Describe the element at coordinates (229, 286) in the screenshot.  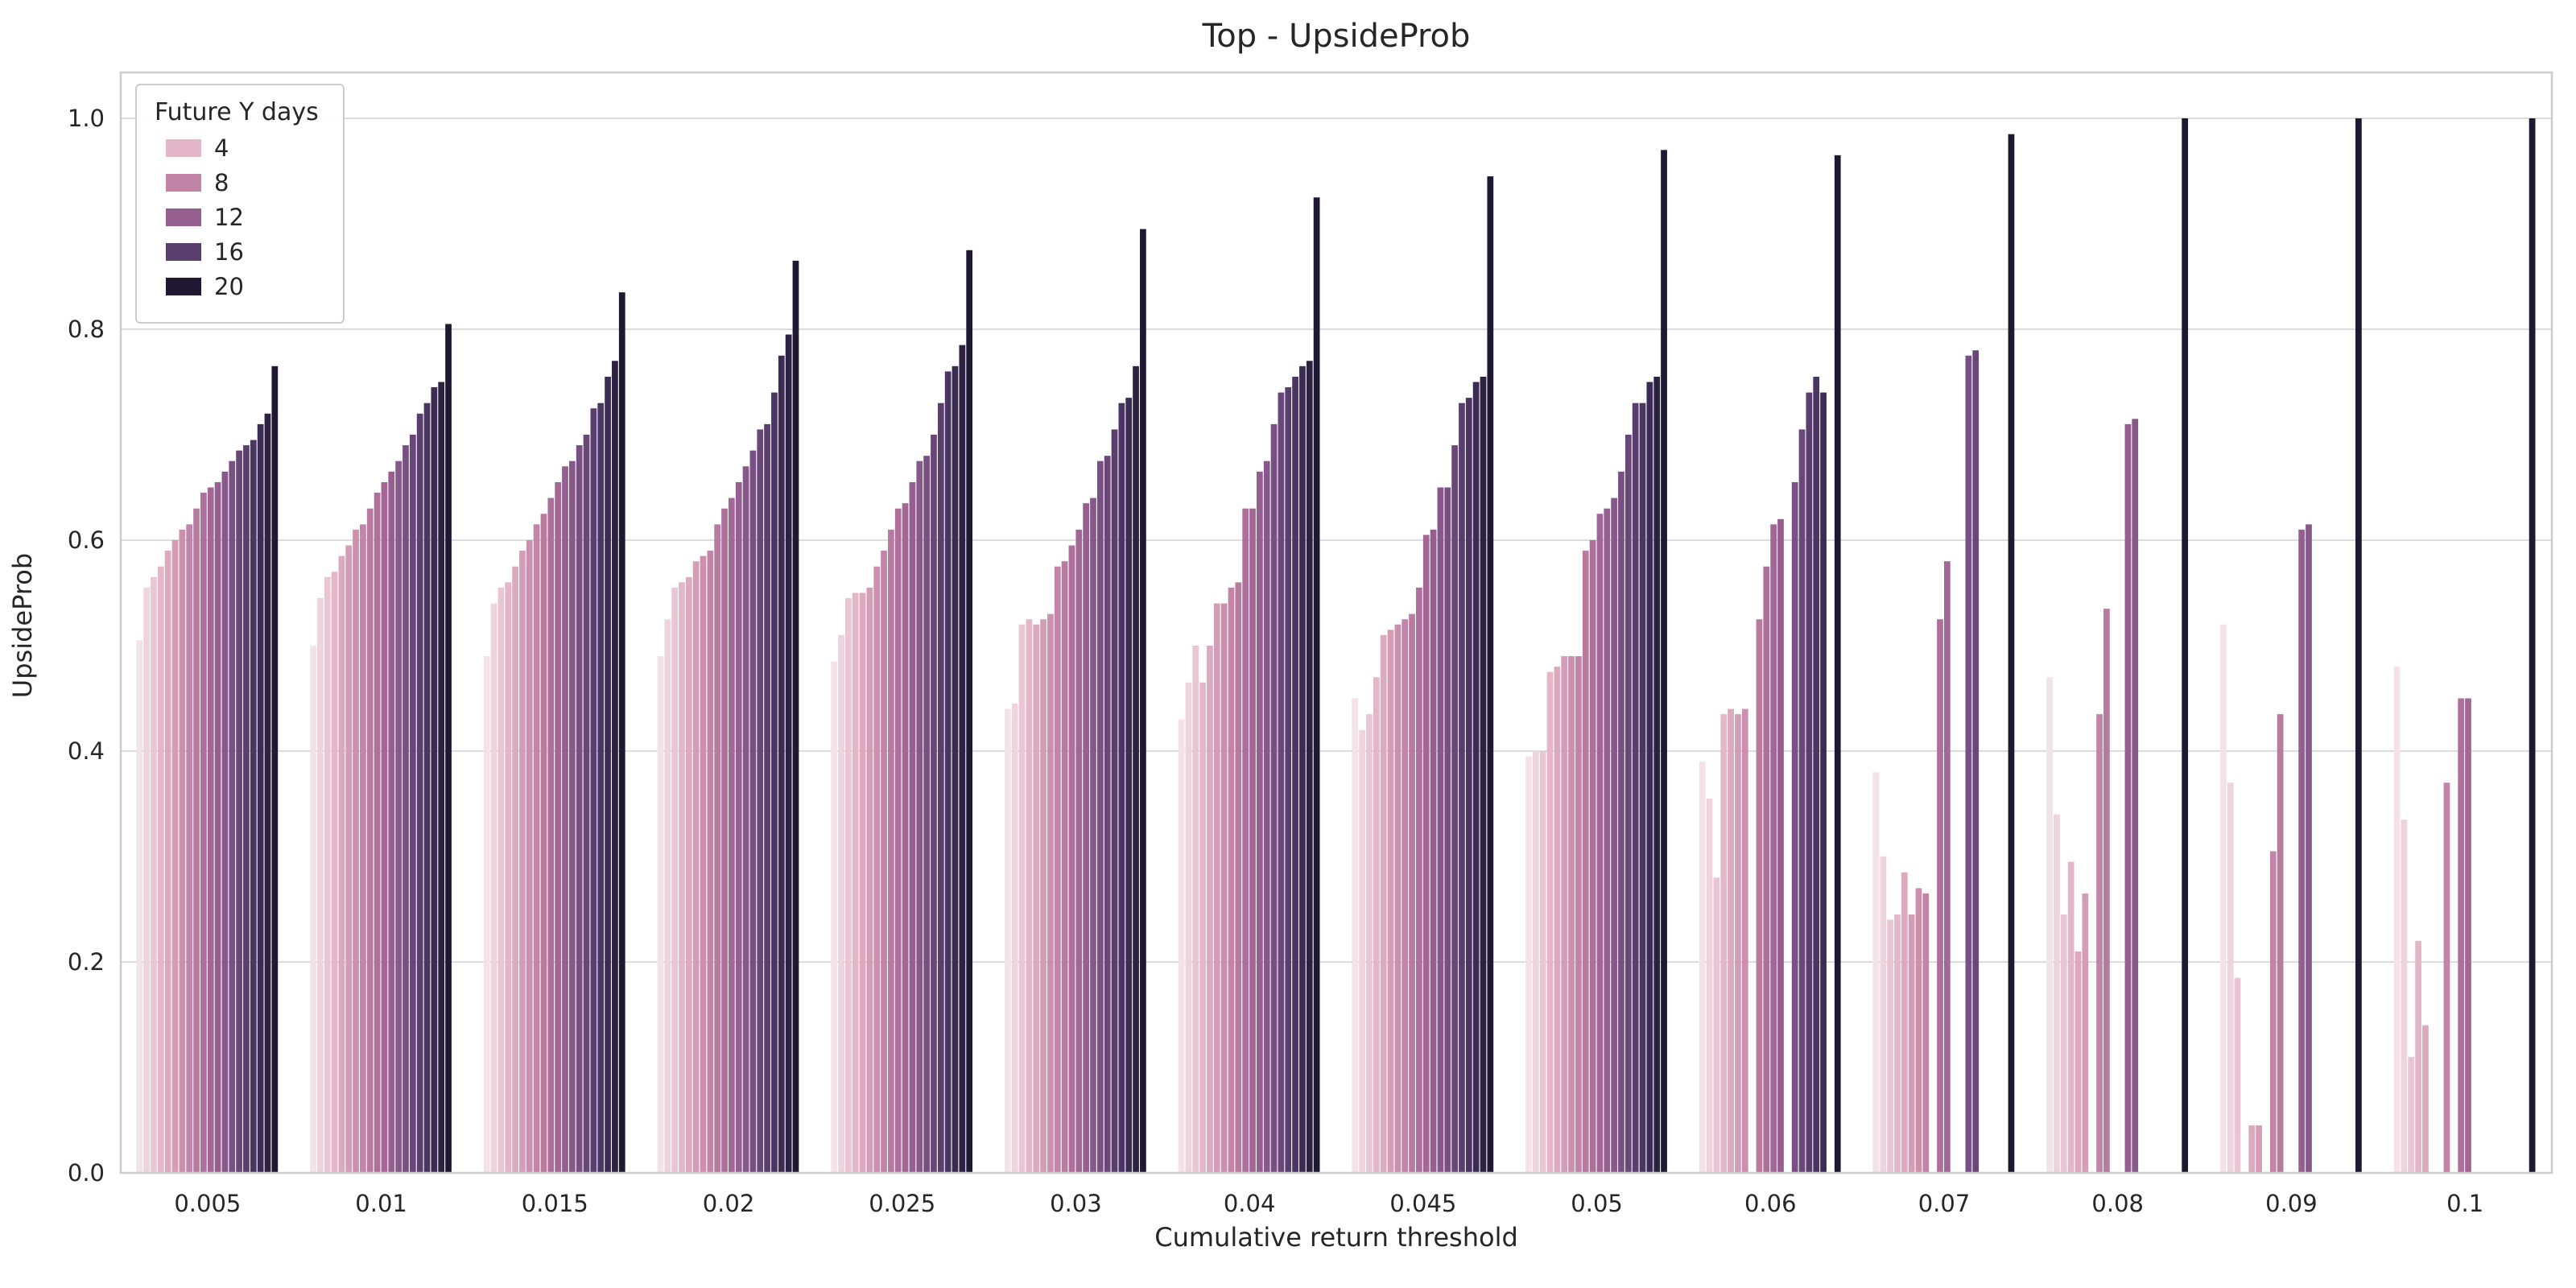
I see `legend-label: 20` at that location.